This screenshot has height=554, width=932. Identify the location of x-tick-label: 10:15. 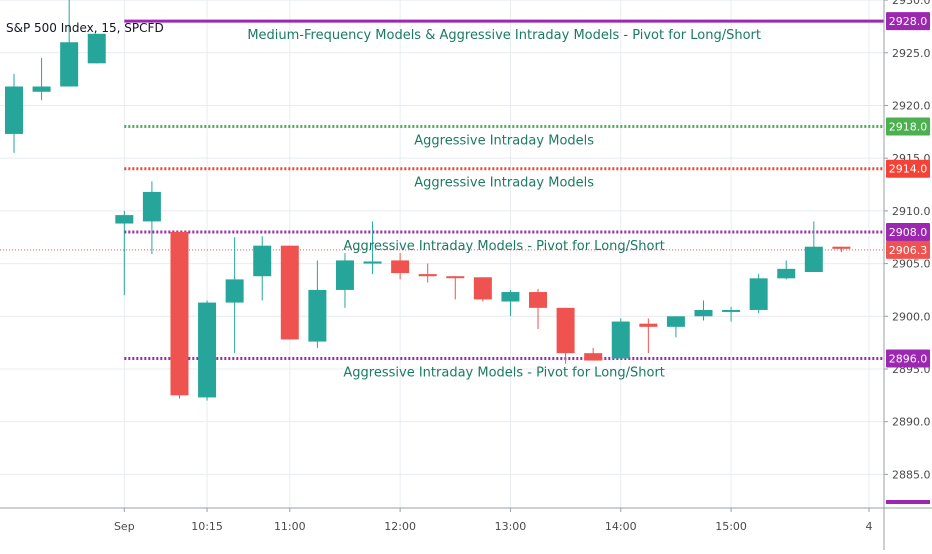
(207, 526).